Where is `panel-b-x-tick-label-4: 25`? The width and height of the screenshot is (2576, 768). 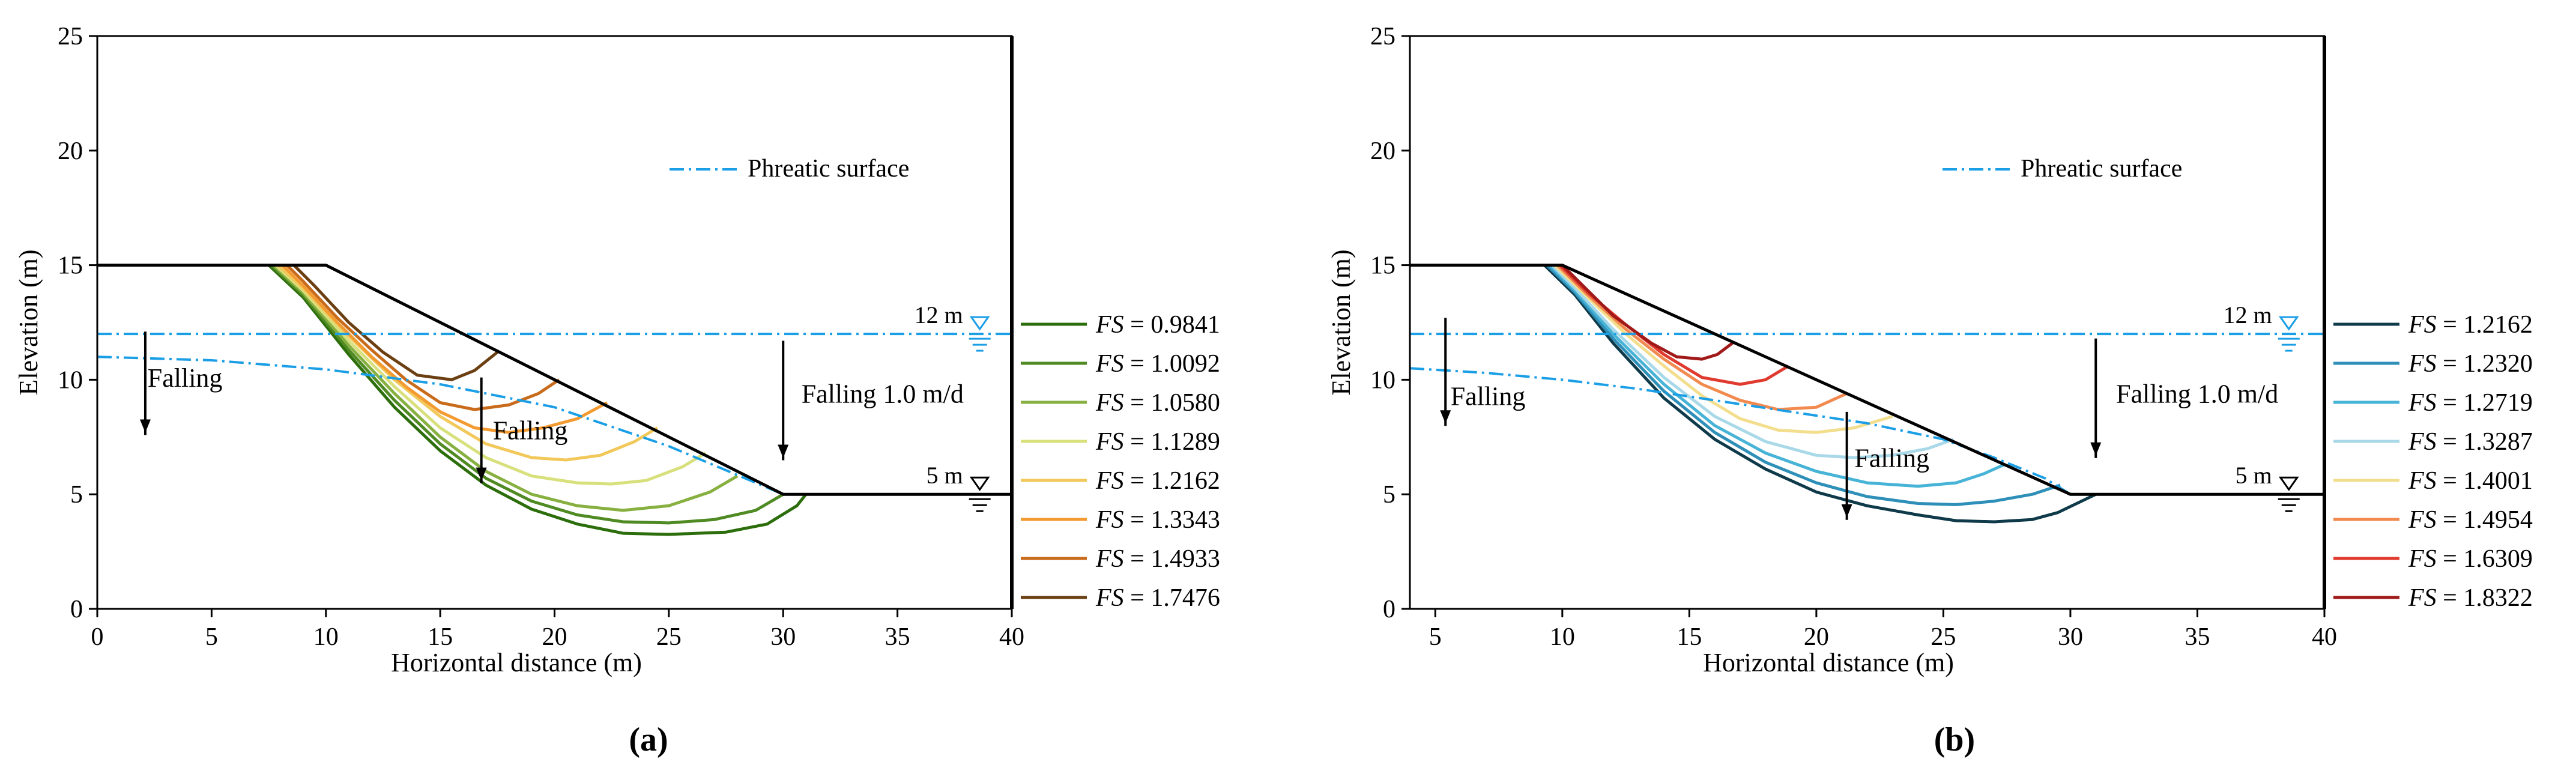
panel-b-x-tick-label-4: 25 is located at coordinates (1943, 637).